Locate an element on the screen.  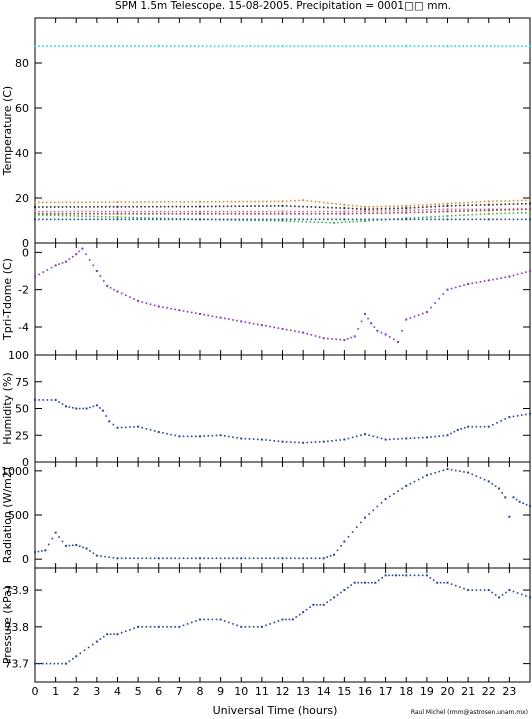
y-axis-label: Humidity (%) is located at coordinates (7, 408).